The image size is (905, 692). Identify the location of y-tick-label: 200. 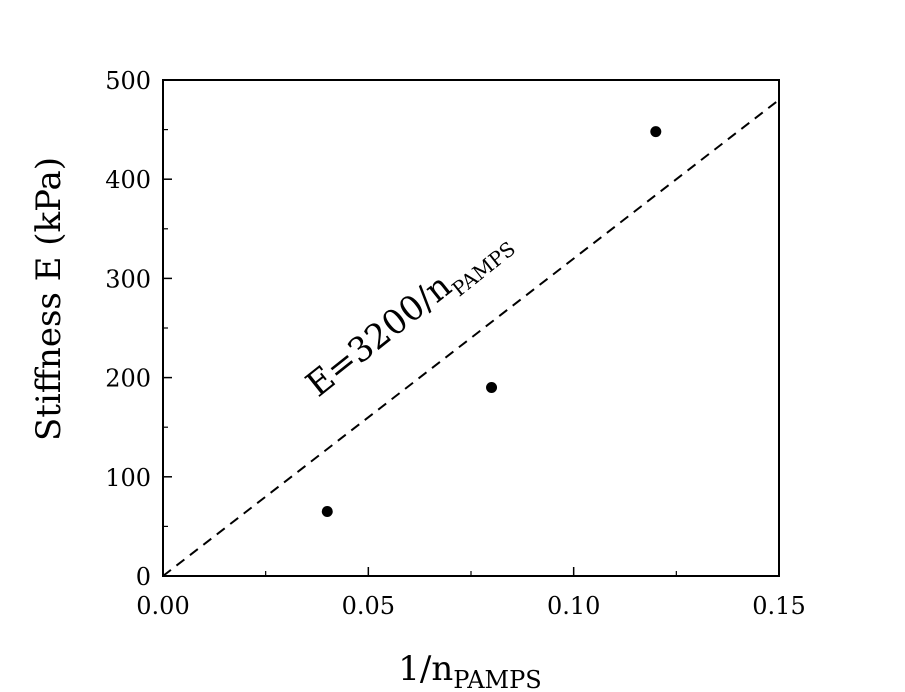
(128, 379).